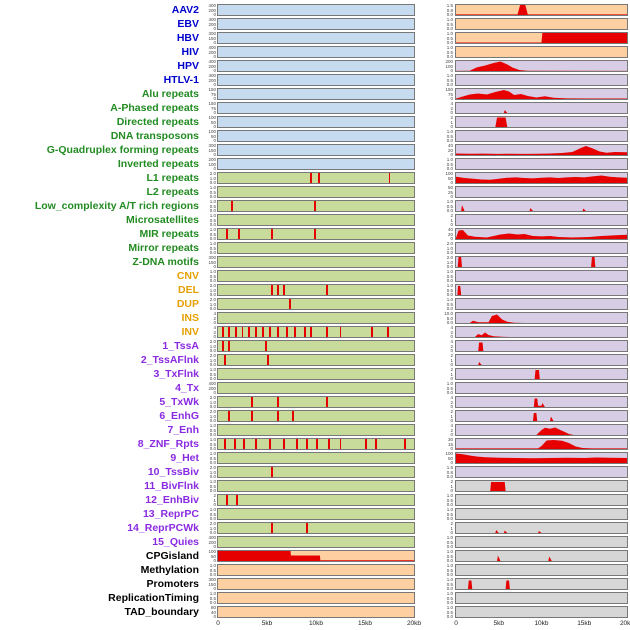  I want to click on y-axis-ticks-left: 2.0 1.0 0.0, so click(210, 527).